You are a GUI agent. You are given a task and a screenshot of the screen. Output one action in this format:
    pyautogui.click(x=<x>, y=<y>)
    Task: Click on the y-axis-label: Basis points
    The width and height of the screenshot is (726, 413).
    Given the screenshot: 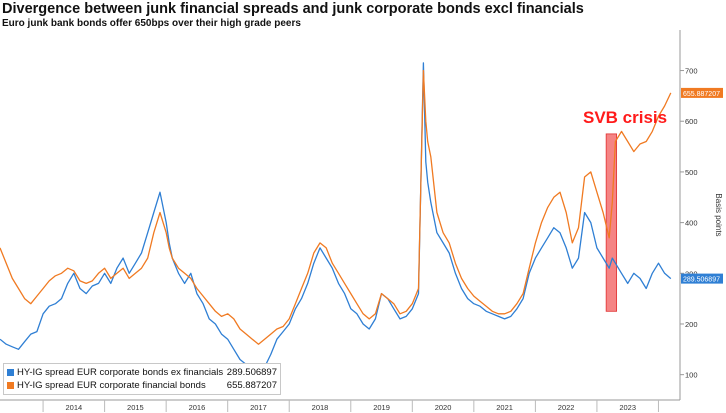 What is the action you would take?
    pyautogui.click(x=718, y=214)
    